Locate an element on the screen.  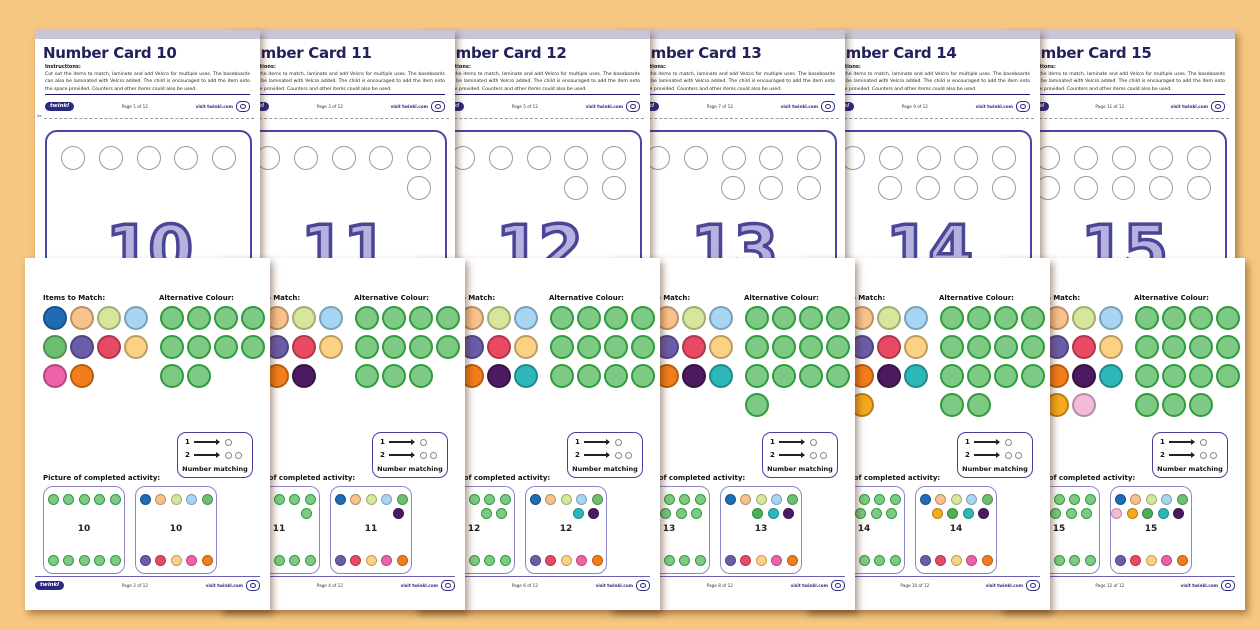
number-matching-row: 2 is located at coordinates (215, 455).